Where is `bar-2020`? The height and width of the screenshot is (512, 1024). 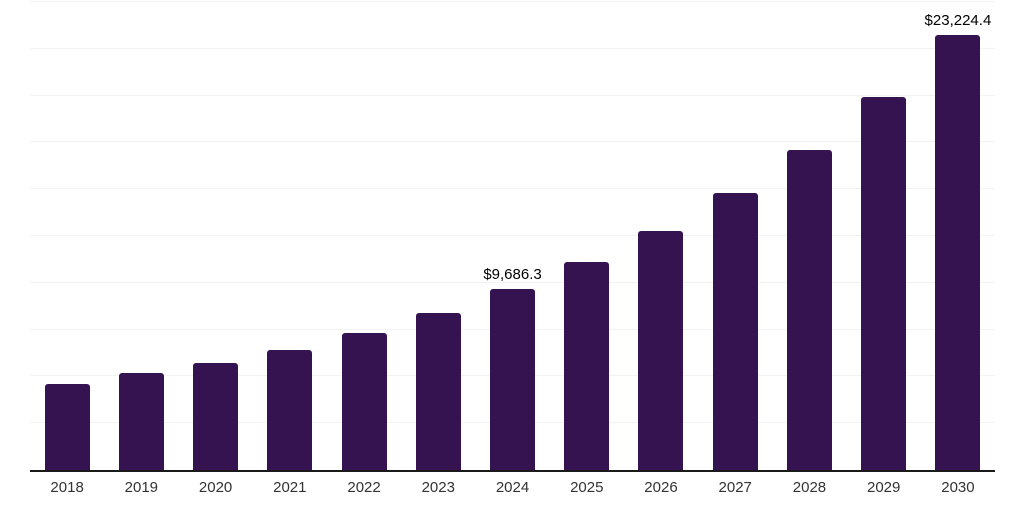 bar-2020 is located at coordinates (216, 416).